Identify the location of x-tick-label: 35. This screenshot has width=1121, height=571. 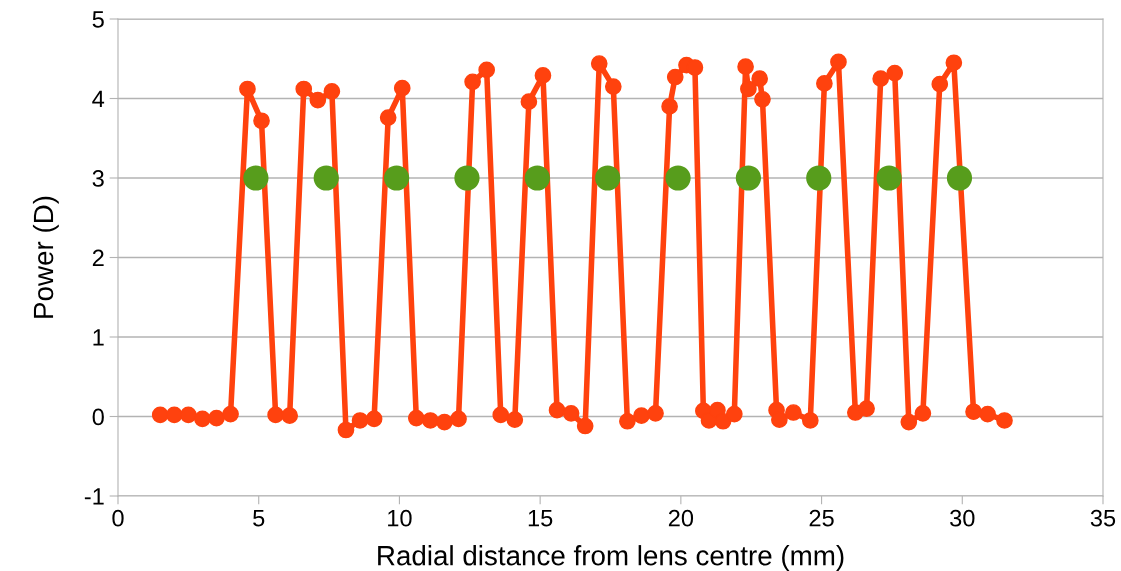
(1103, 518).